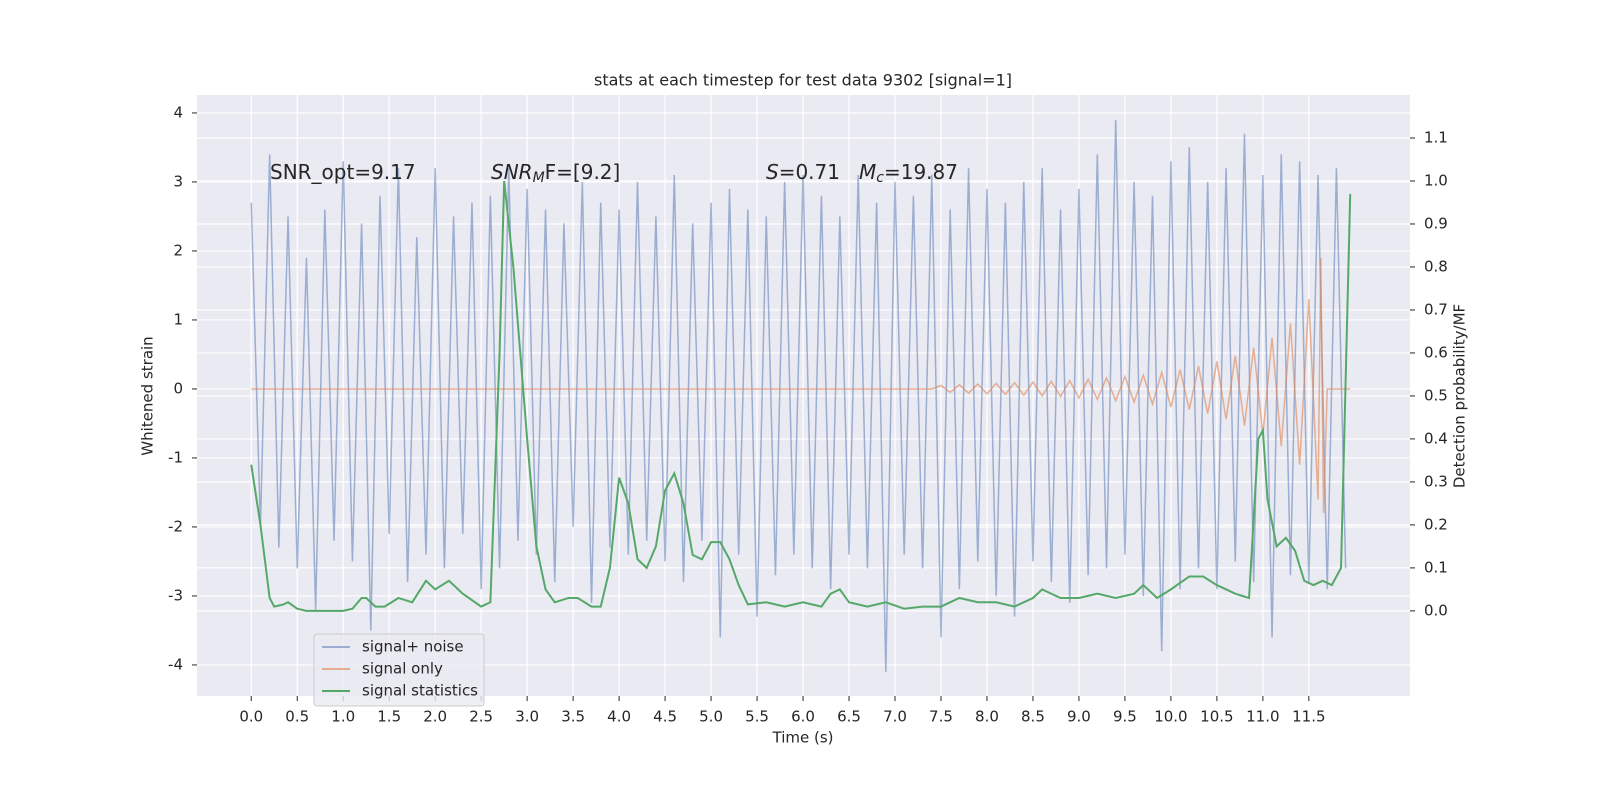 The image size is (1600, 800). Describe the element at coordinates (1125, 717) in the screenshot. I see `x-tick-label: 9.5` at that location.